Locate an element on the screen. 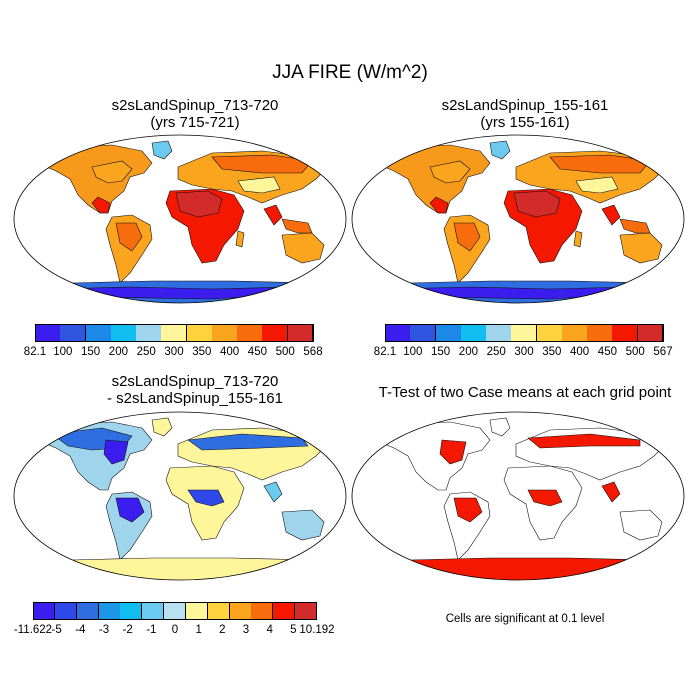 This screenshot has height=700, width=700. colorbar-label: -4 is located at coordinates (80, 630).